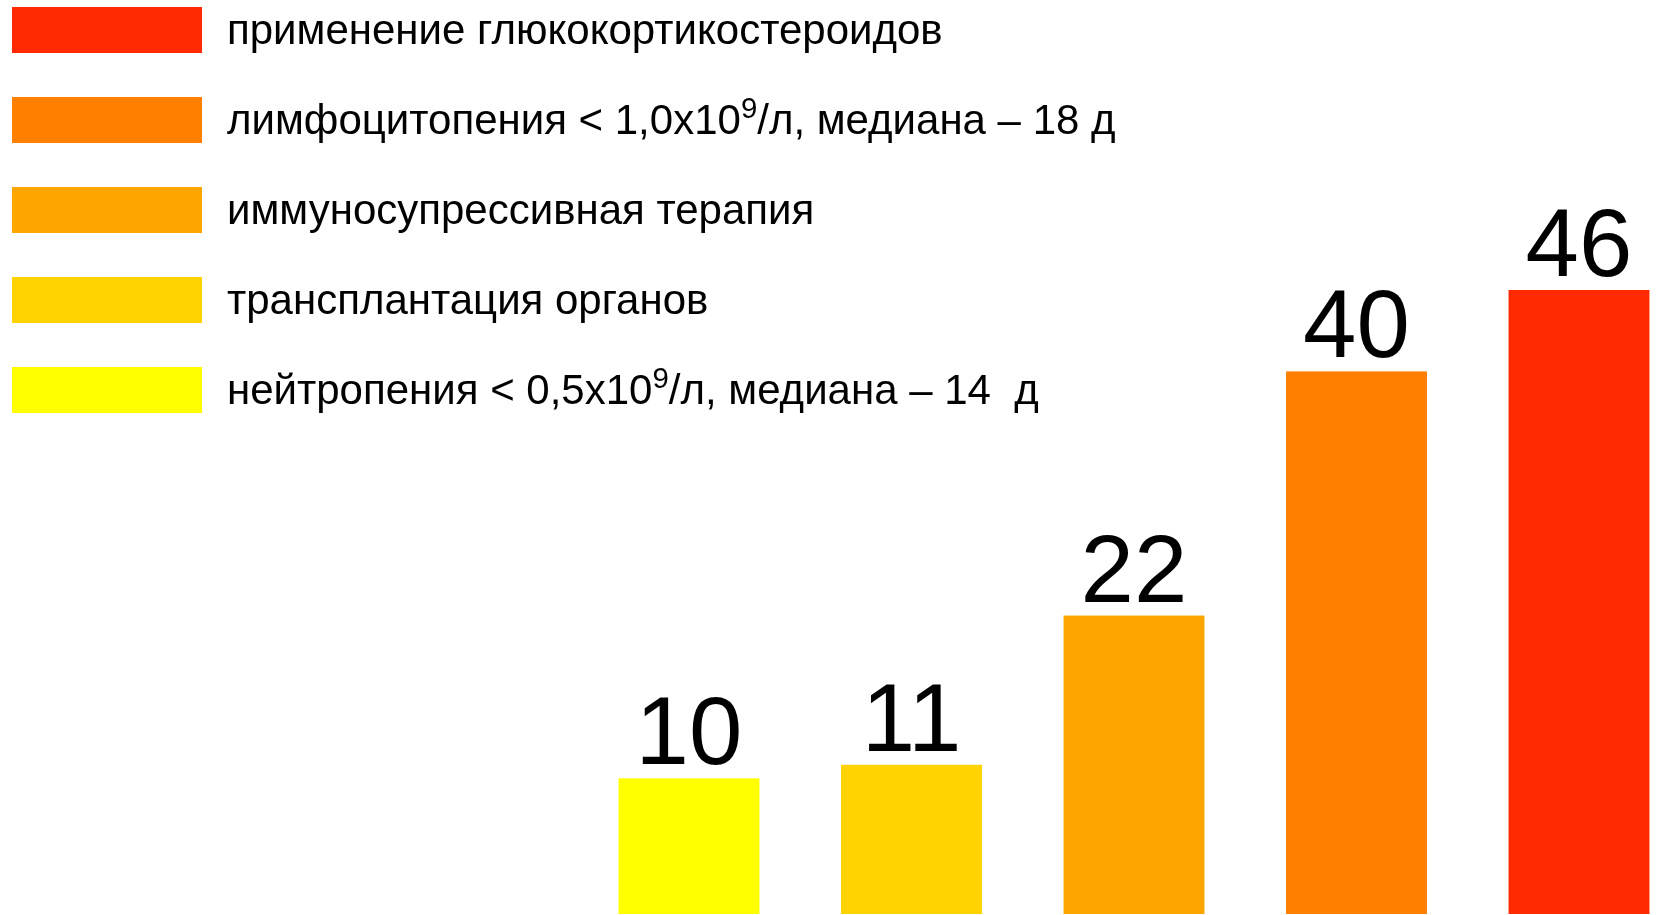 The image size is (1672, 915). I want to click on data-label: 11, so click(911, 717).